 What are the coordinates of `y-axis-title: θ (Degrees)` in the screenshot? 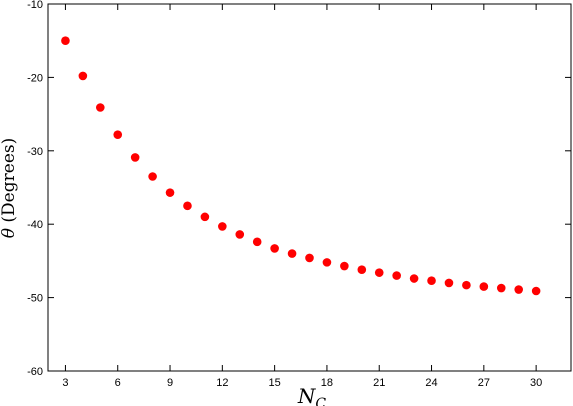 It's located at (9, 188).